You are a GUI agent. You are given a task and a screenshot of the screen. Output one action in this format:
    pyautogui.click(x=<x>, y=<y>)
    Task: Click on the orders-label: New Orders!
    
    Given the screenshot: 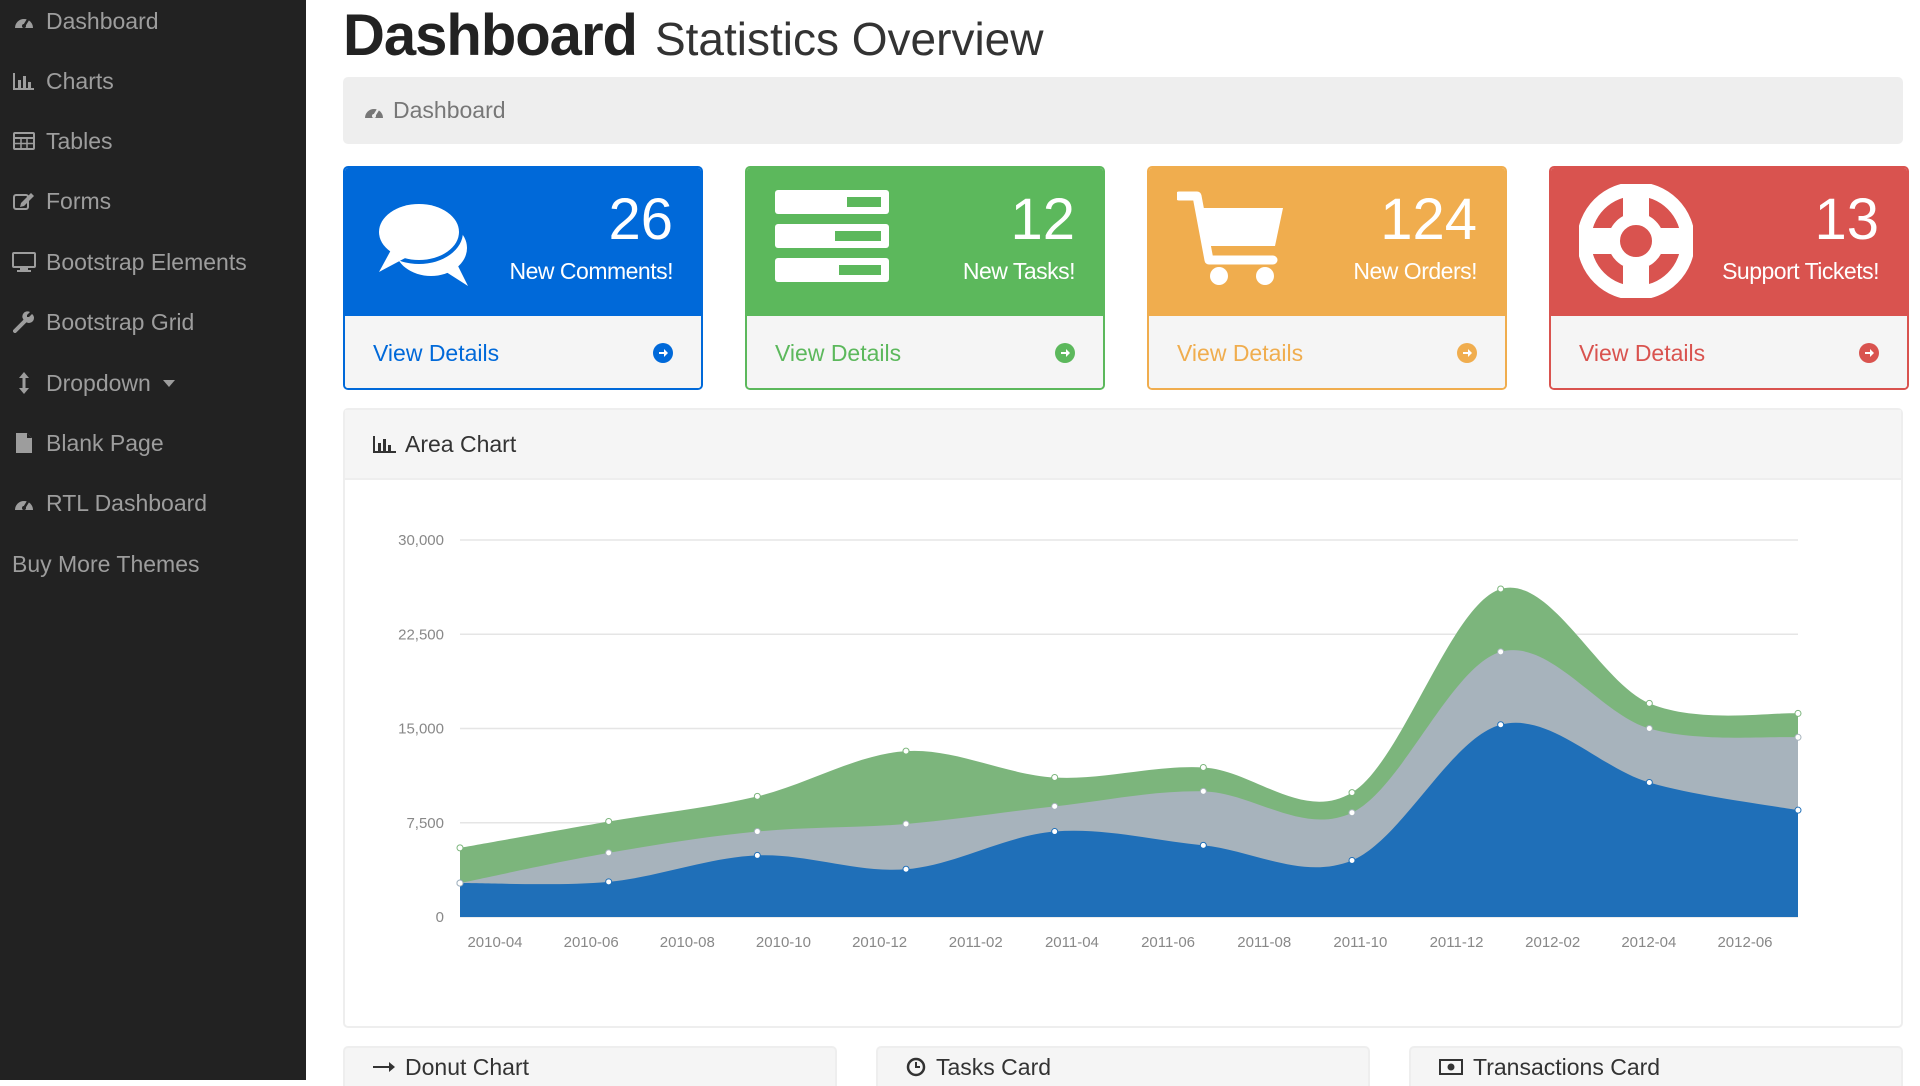 What is the action you would take?
    pyautogui.click(x=1415, y=271)
    